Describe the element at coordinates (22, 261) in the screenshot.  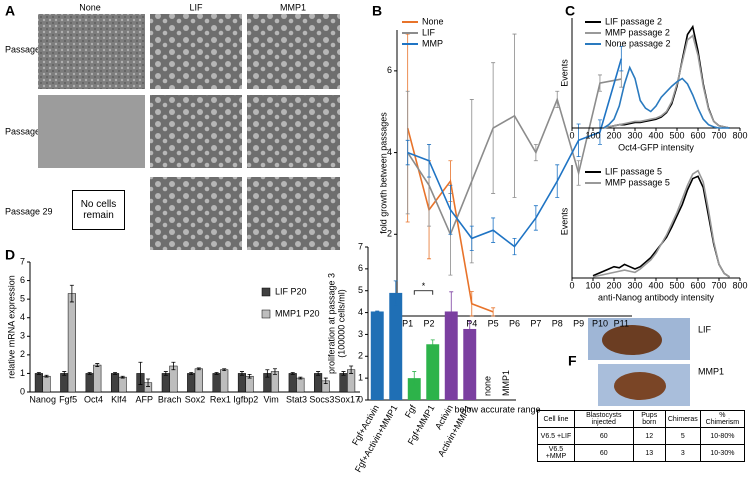
I see `y-tick-label: 7` at that location.